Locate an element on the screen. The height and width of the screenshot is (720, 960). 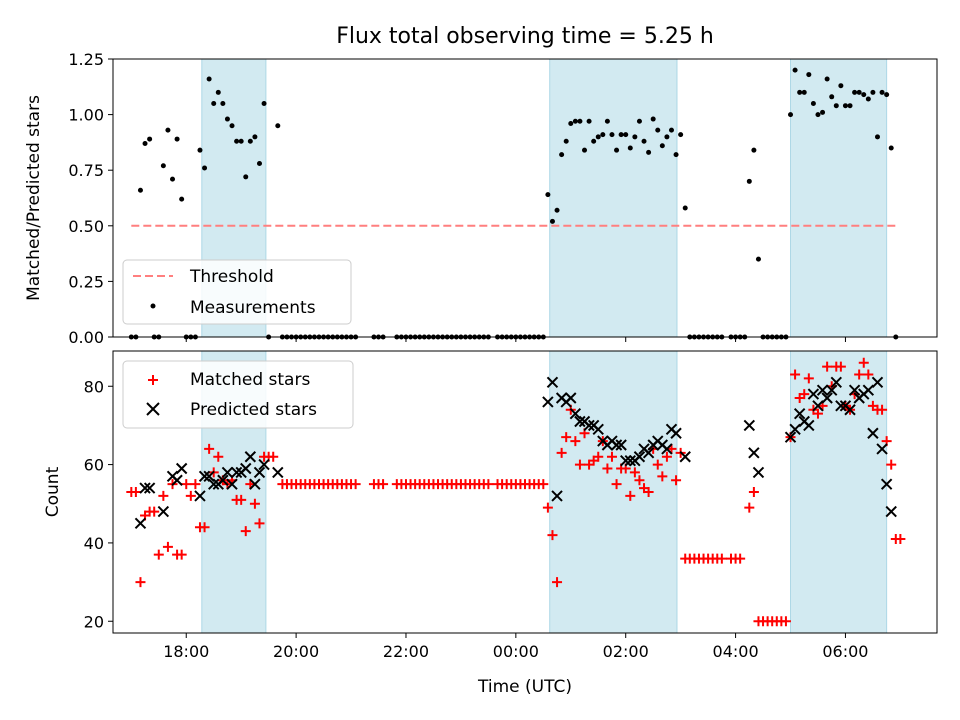
x-tick-label: 04:00 is located at coordinates (736, 651).